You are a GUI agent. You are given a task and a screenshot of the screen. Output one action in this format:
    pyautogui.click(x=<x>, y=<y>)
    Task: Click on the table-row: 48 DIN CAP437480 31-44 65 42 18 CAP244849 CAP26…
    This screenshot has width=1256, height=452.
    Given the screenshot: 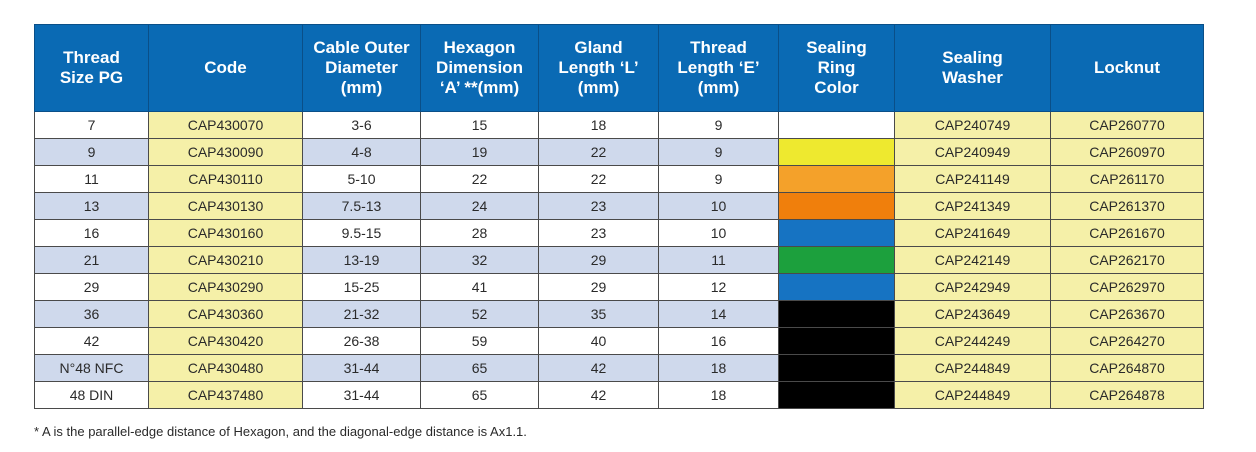 What is the action you would take?
    pyautogui.click(x=619, y=395)
    